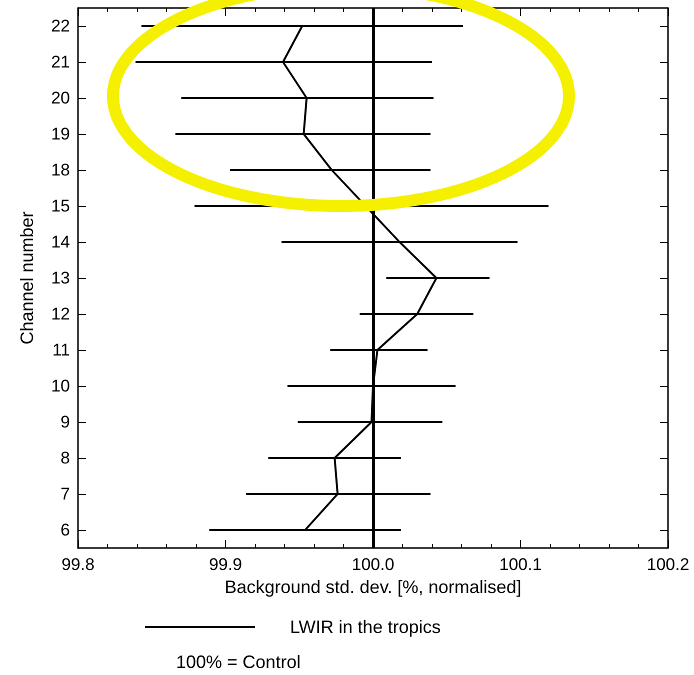 This screenshot has height=675, width=694. What do you see at coordinates (60, 278) in the screenshot?
I see `y-tick-label: 13` at bounding box center [60, 278].